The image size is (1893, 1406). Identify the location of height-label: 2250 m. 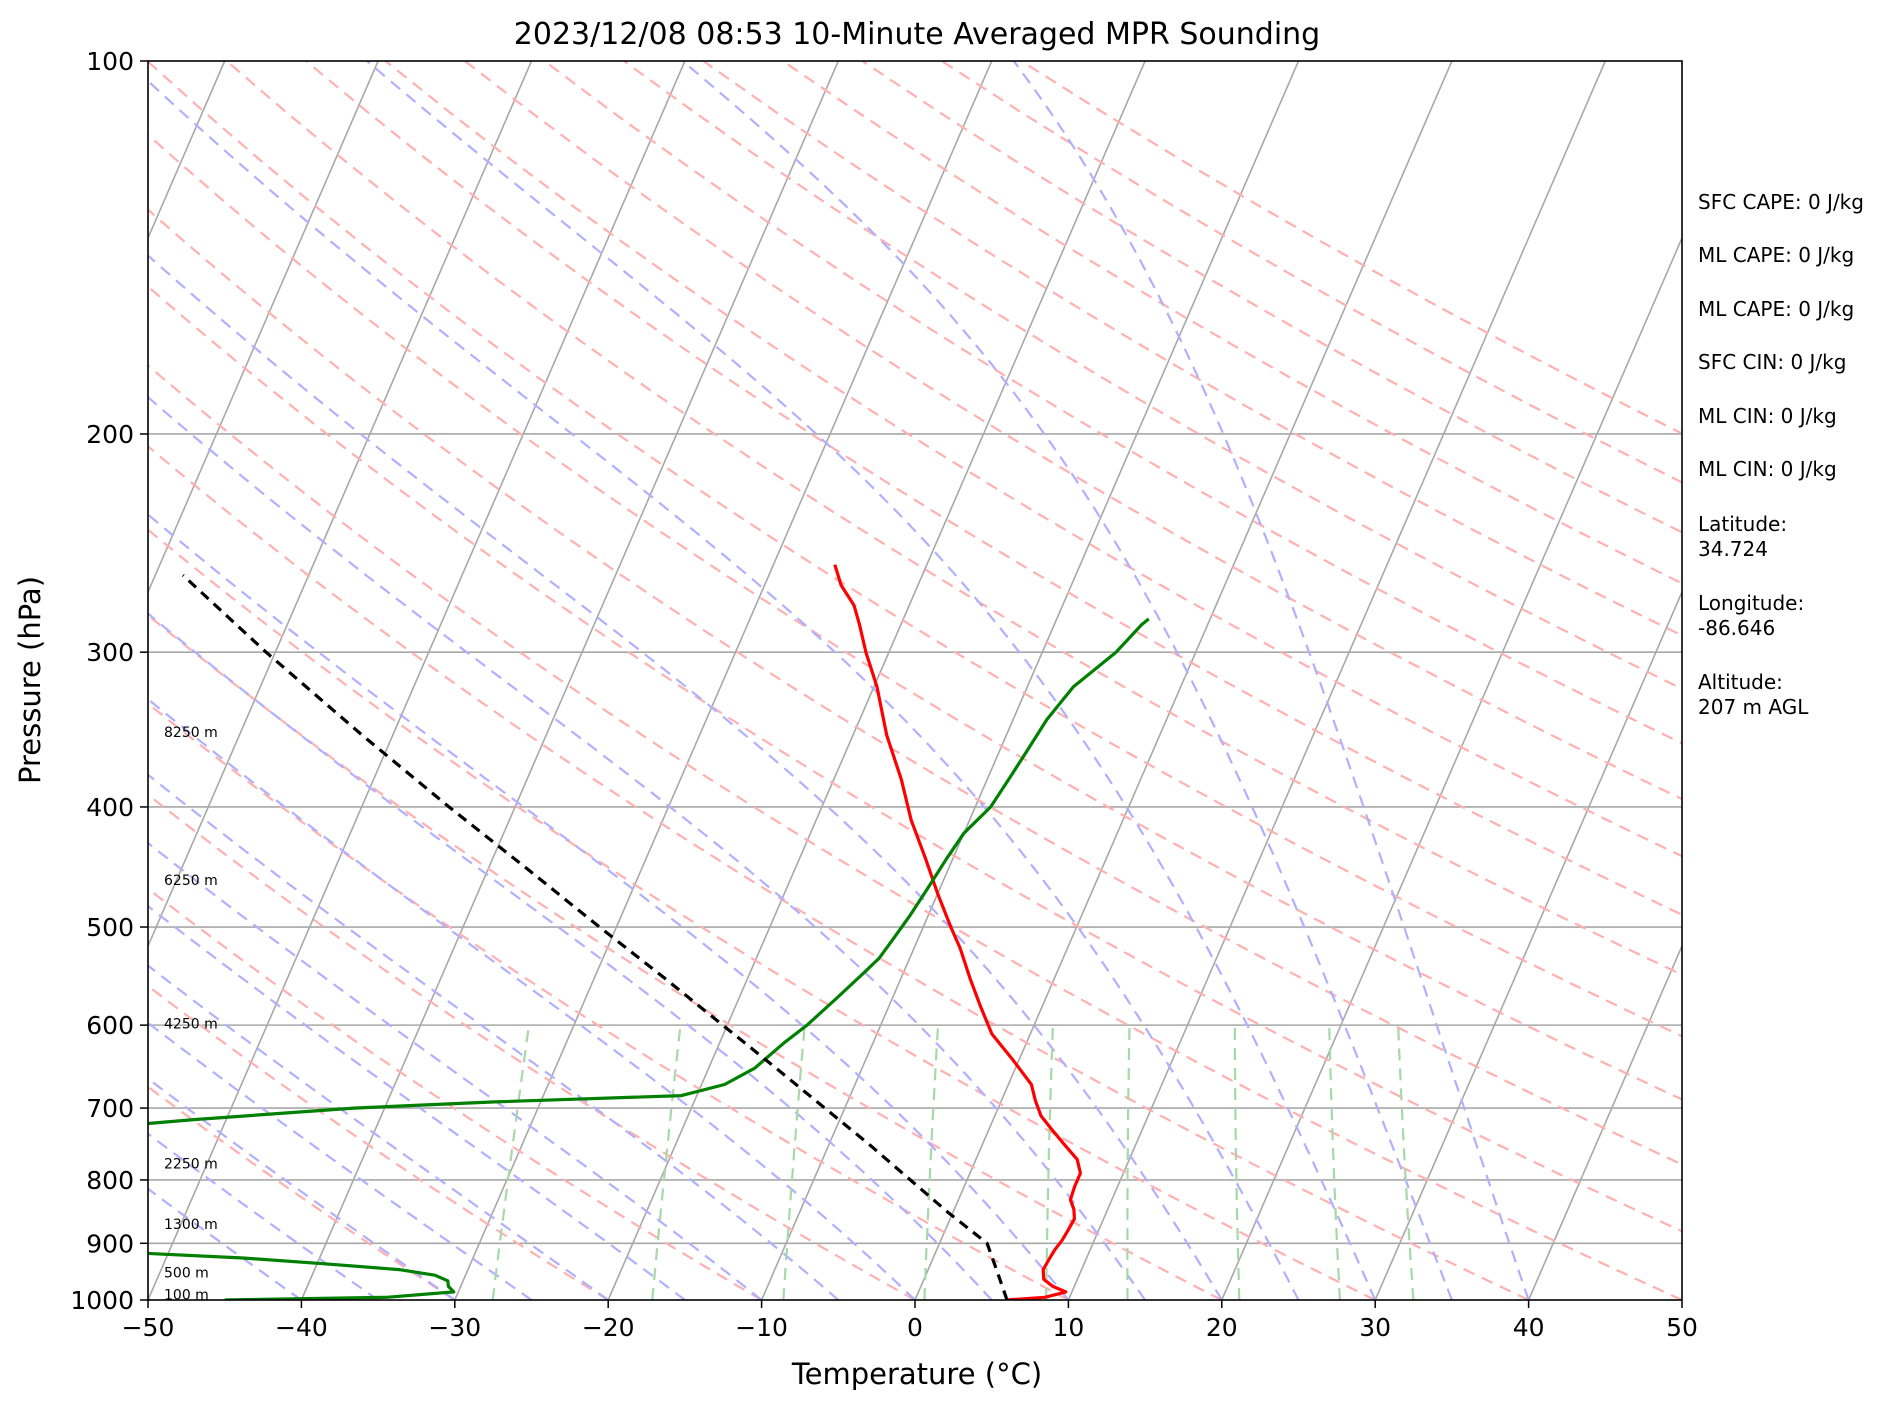
(191, 1165).